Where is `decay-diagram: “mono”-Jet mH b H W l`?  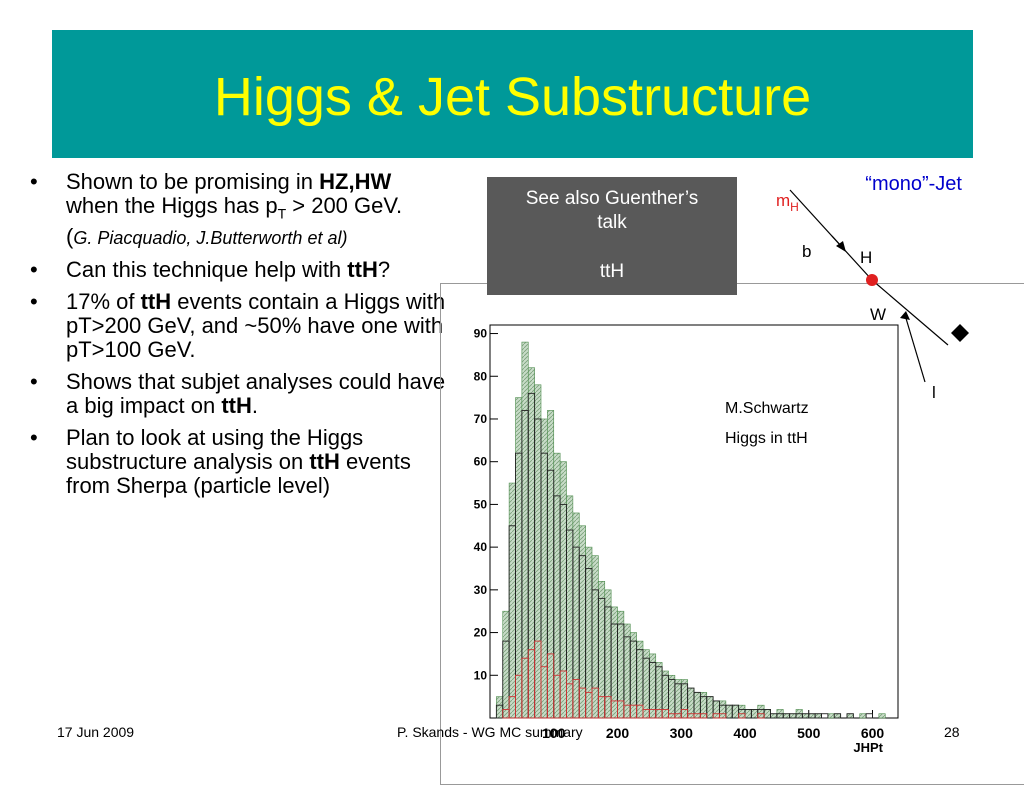
decay-diagram: “mono”-Jet mH b H W l is located at coordinates (872, 287).